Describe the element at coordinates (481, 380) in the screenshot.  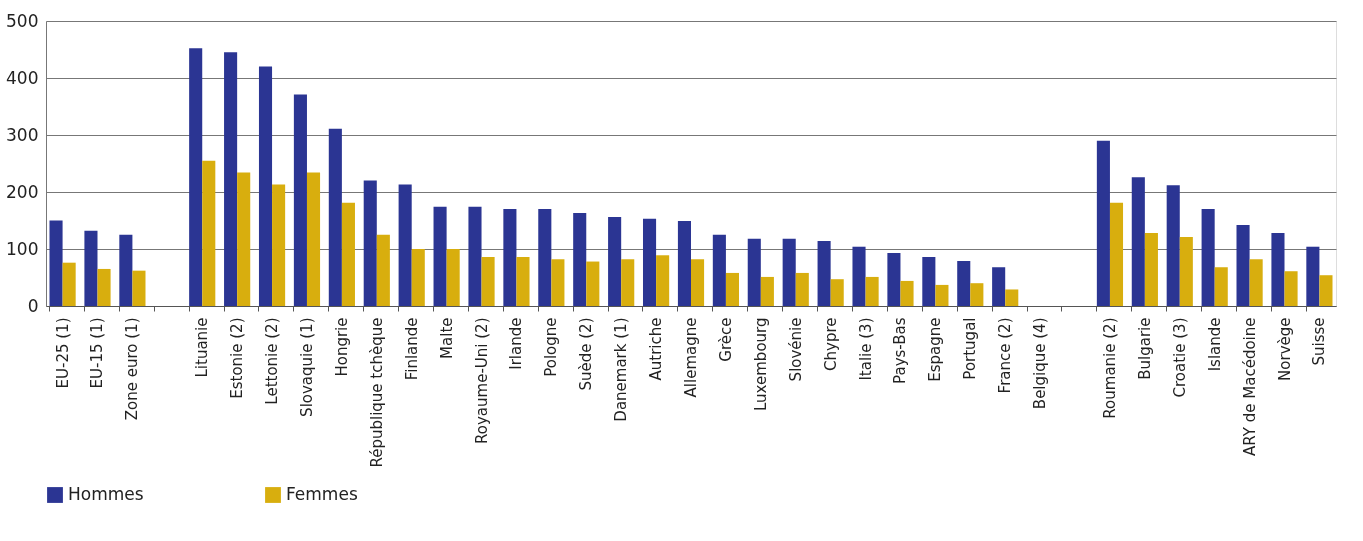
I see `x-tick-label: Royaume-Uni (2)` at that location.